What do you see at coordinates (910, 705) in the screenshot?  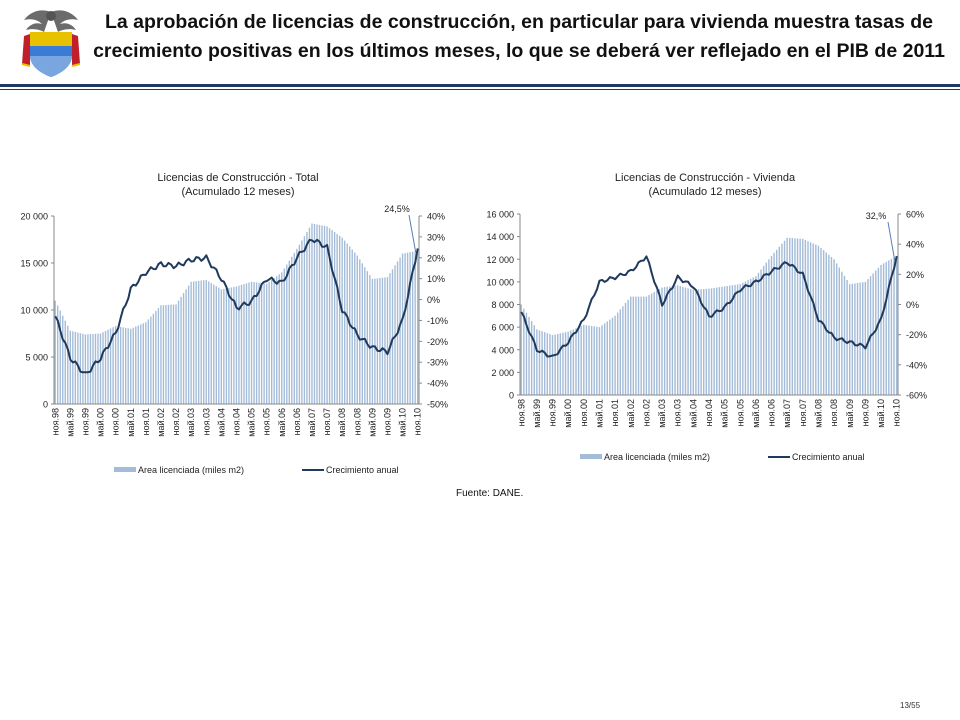 I see `page-number: 13/55` at bounding box center [910, 705].